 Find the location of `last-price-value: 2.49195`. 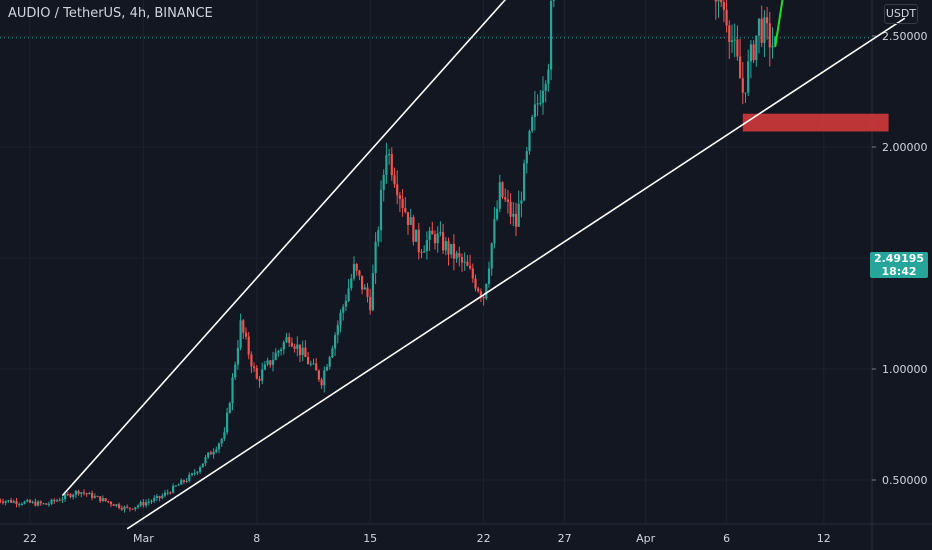

last-price-value: 2.49195 is located at coordinates (899, 258).